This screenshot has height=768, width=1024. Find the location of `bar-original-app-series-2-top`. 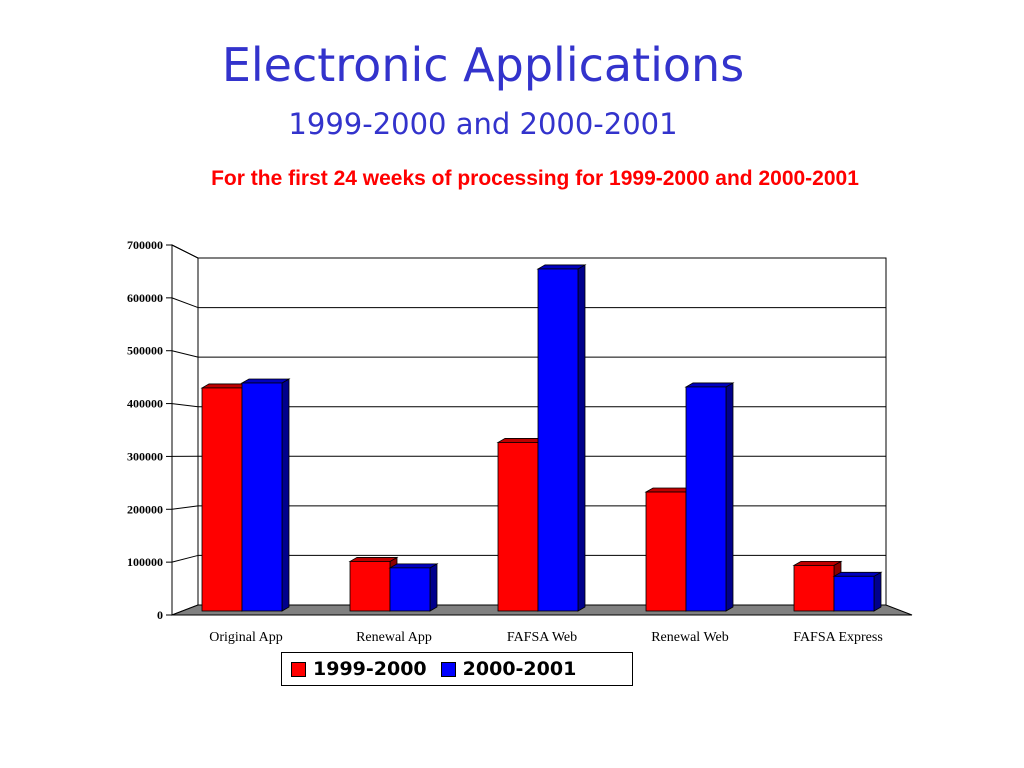

bar-original-app-series-2-top is located at coordinates (265, 381).